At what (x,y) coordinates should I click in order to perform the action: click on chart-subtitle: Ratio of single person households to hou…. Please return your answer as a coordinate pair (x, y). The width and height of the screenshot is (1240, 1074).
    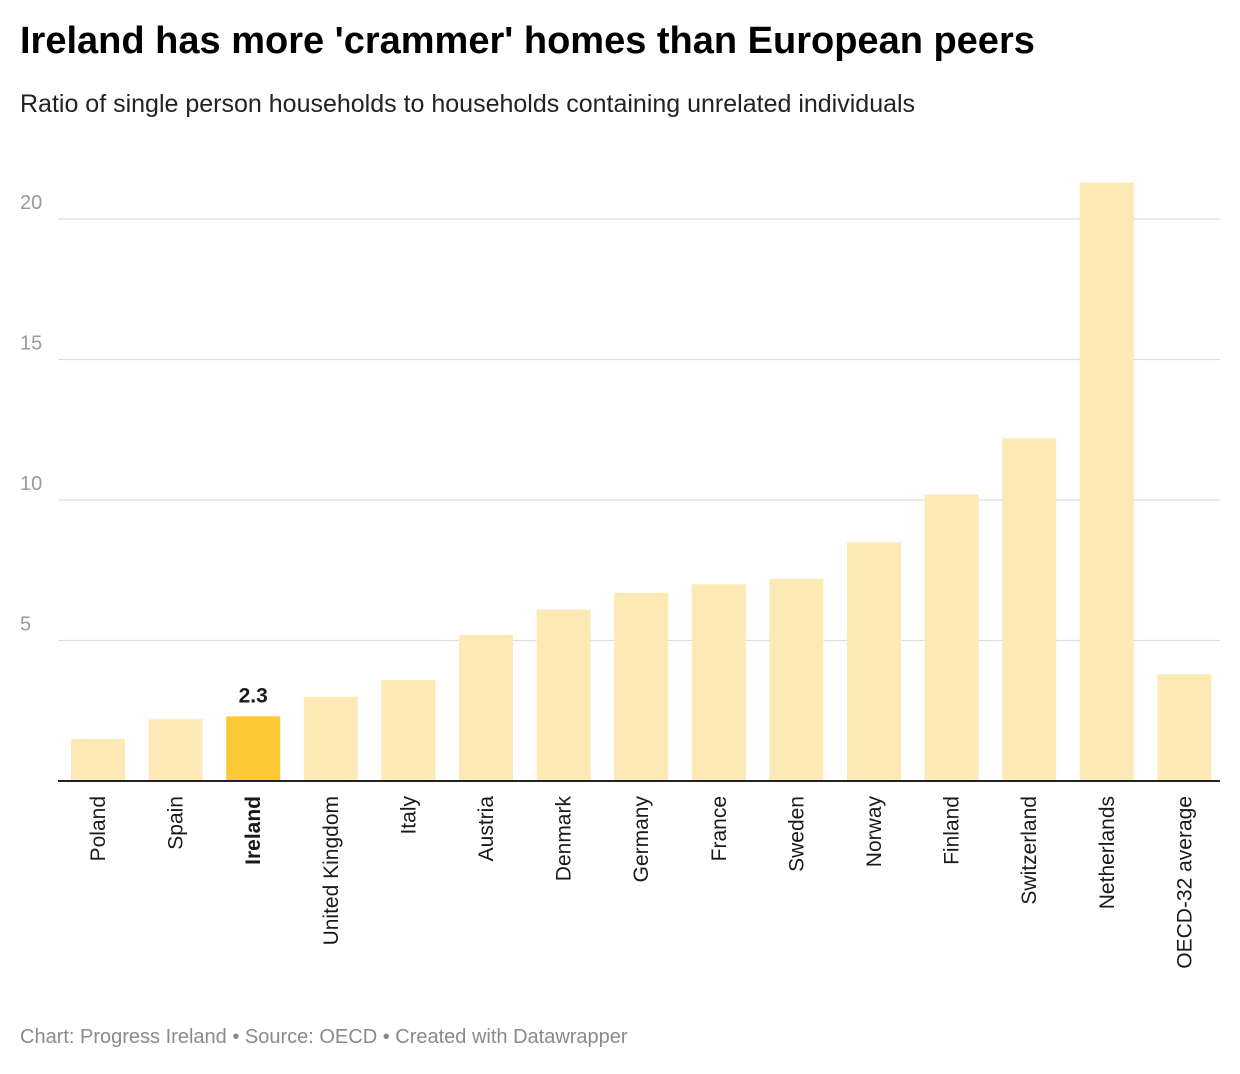
    Looking at the image, I should click on (468, 104).